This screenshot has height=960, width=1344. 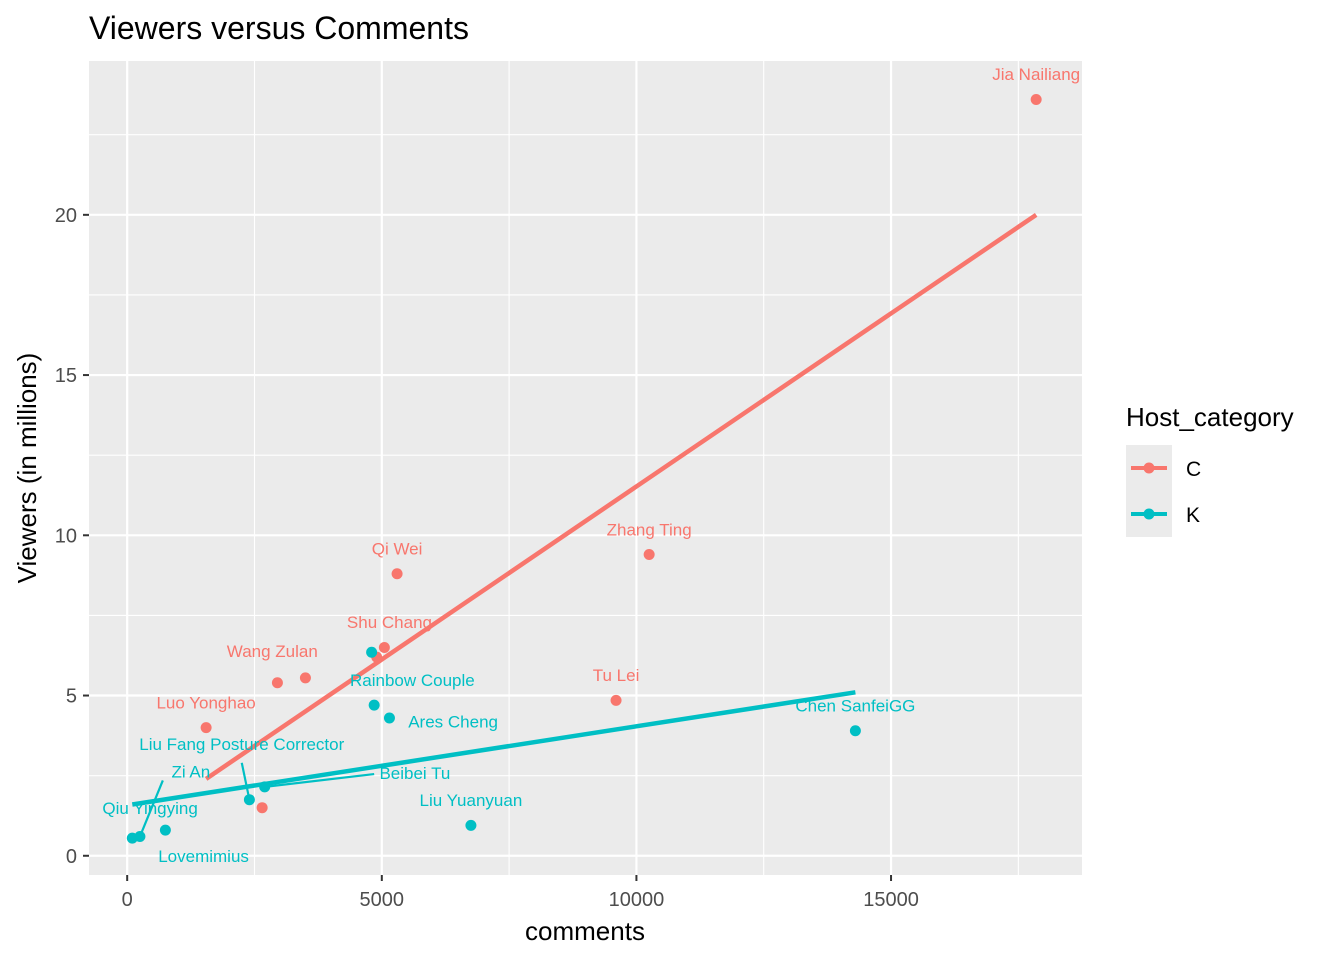 What do you see at coordinates (205, 702) in the screenshot?
I see `point-label: Luo Yonghao` at bounding box center [205, 702].